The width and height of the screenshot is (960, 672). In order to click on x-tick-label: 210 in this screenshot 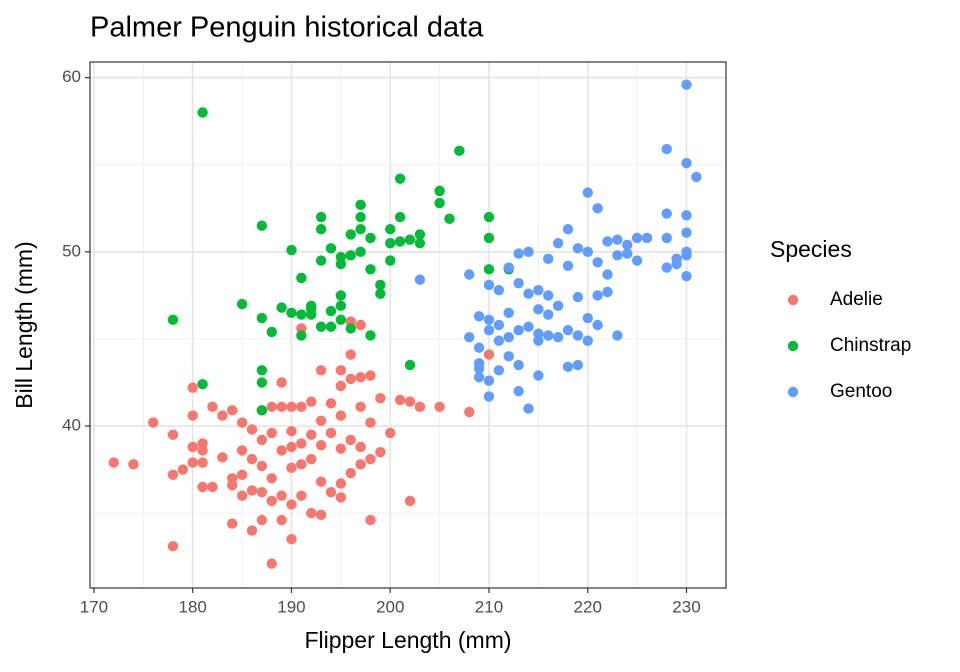, I will do `click(489, 606)`.